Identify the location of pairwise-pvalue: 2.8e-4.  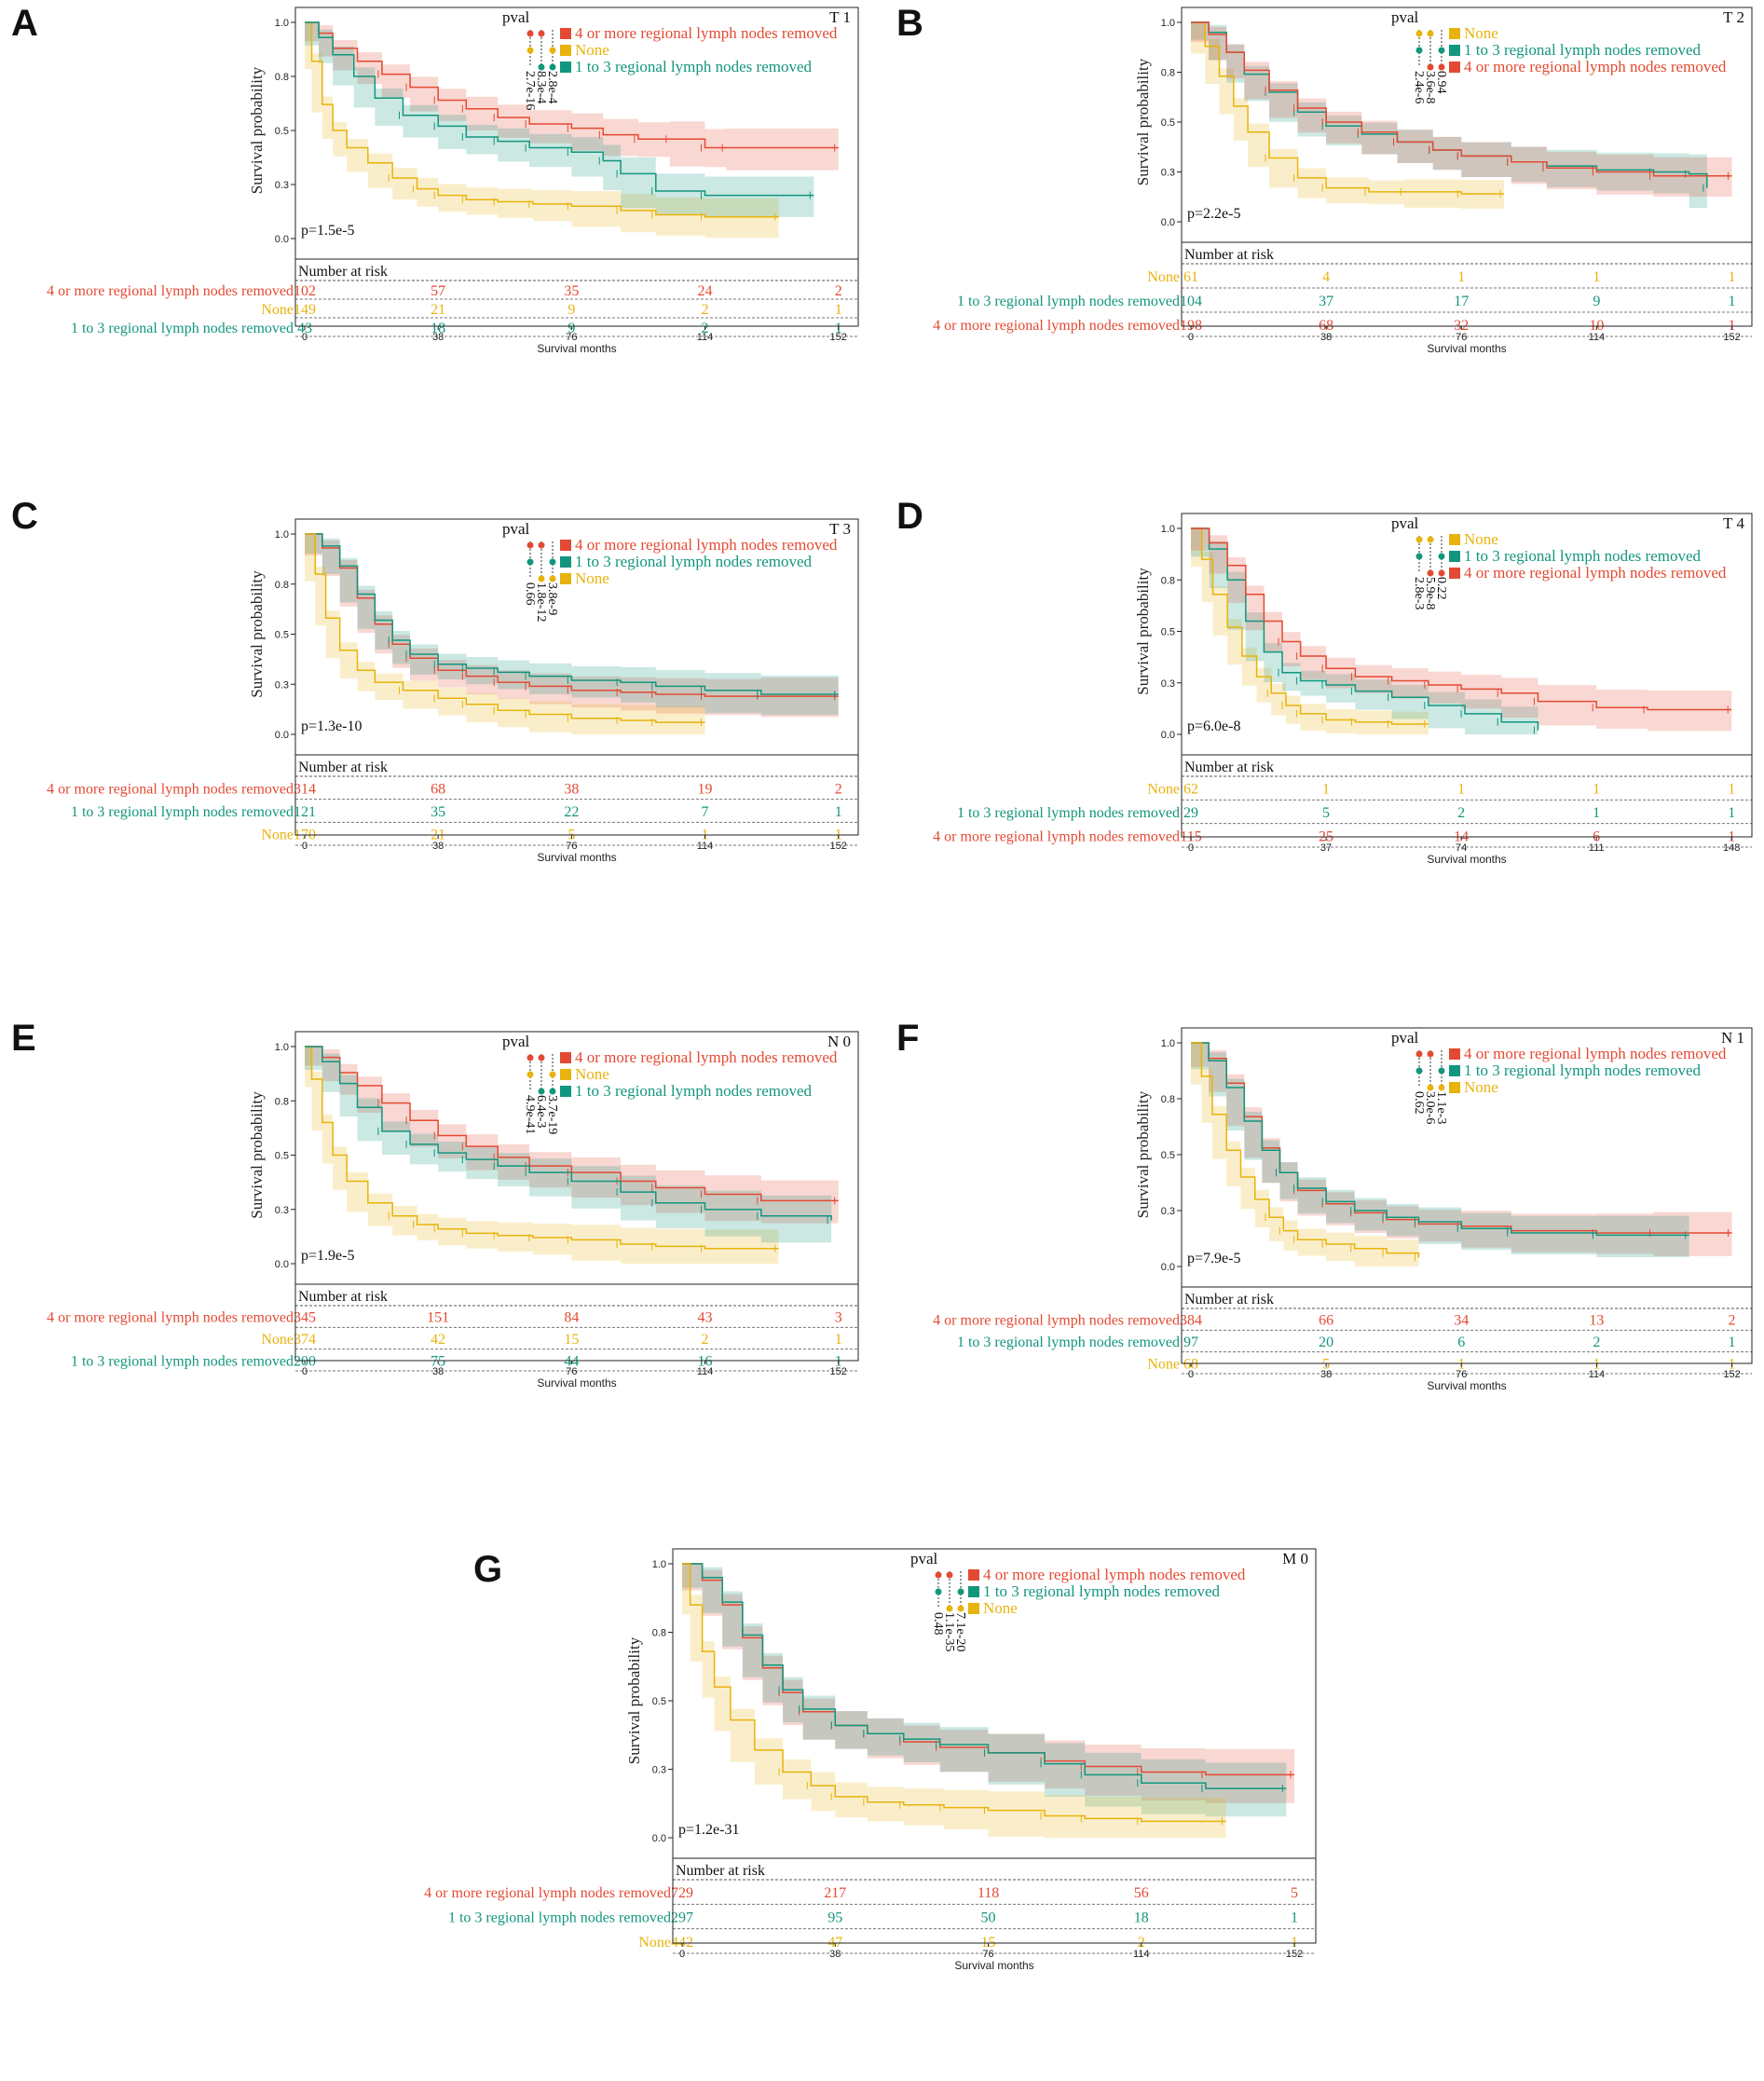
(552, 87).